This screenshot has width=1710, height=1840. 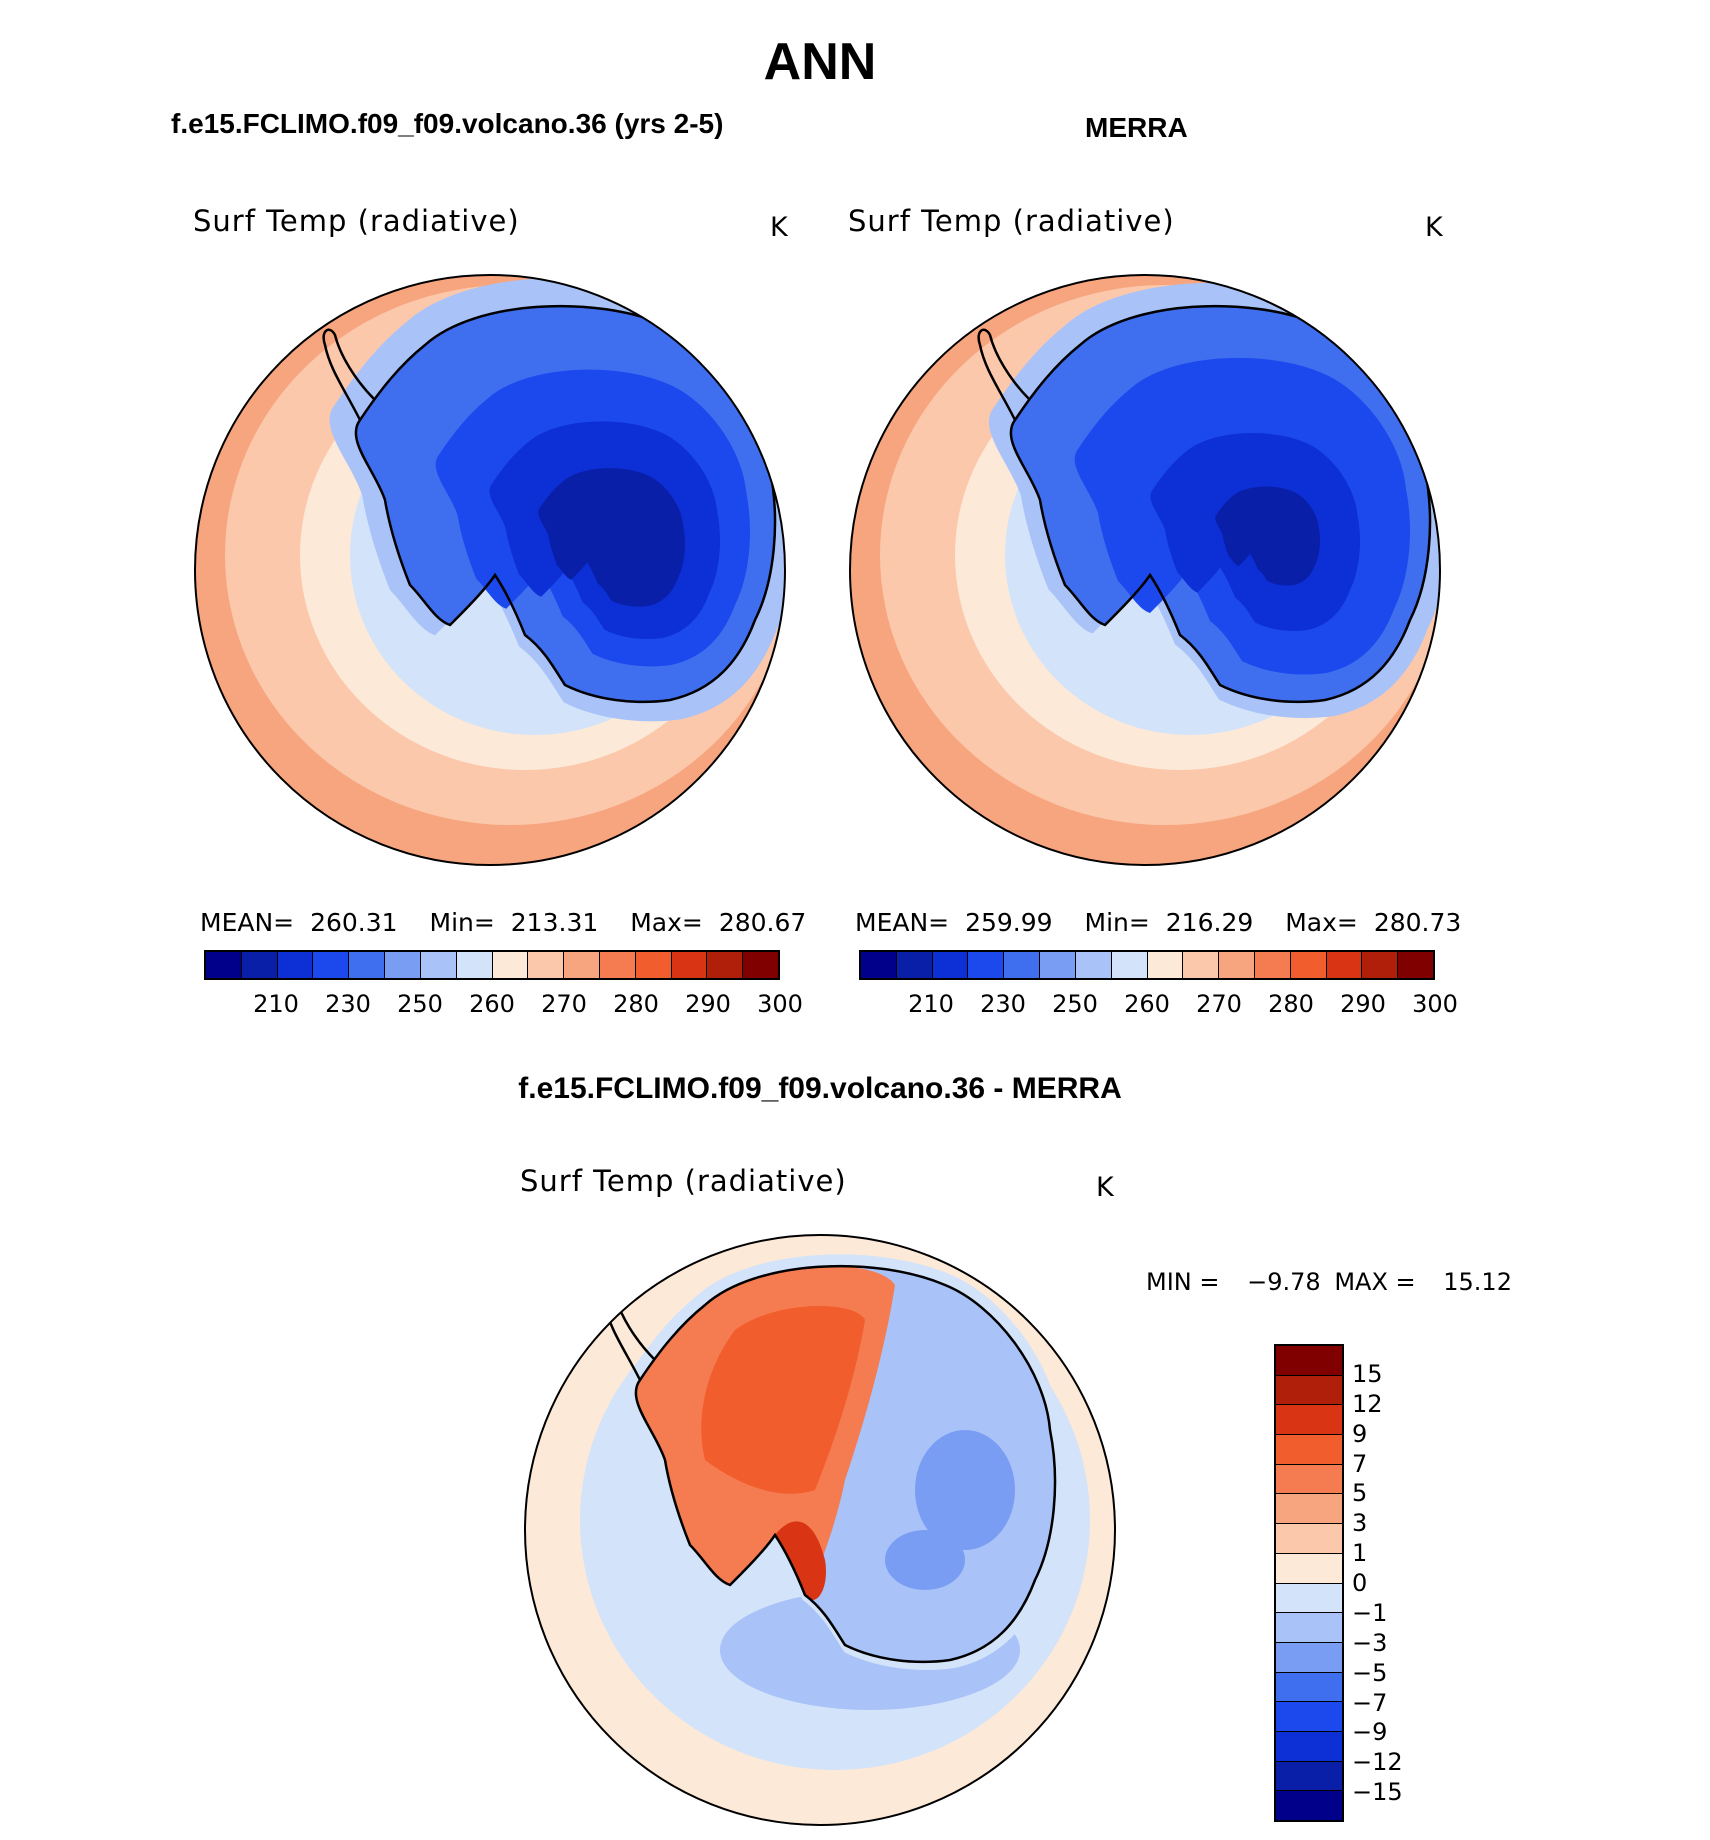 I want to click on map-difference, so click(x=820, y=1530).